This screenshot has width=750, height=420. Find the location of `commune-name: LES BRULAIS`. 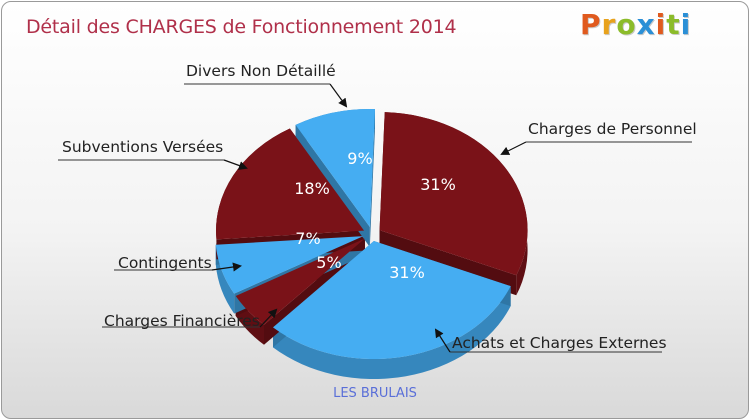

commune-name: LES BRULAIS is located at coordinates (375, 393).